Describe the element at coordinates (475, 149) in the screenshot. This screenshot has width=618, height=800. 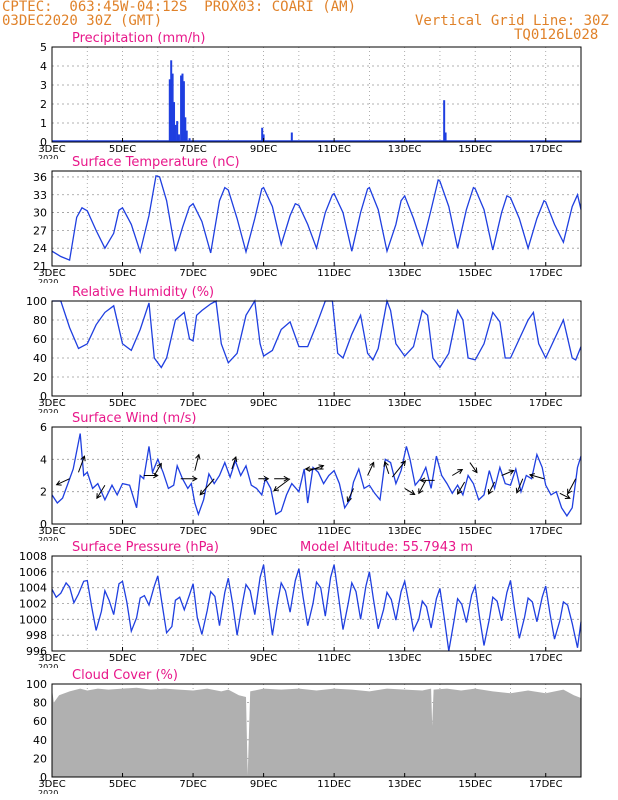
I see `precipitation-xtick-label: 15DEC` at that location.